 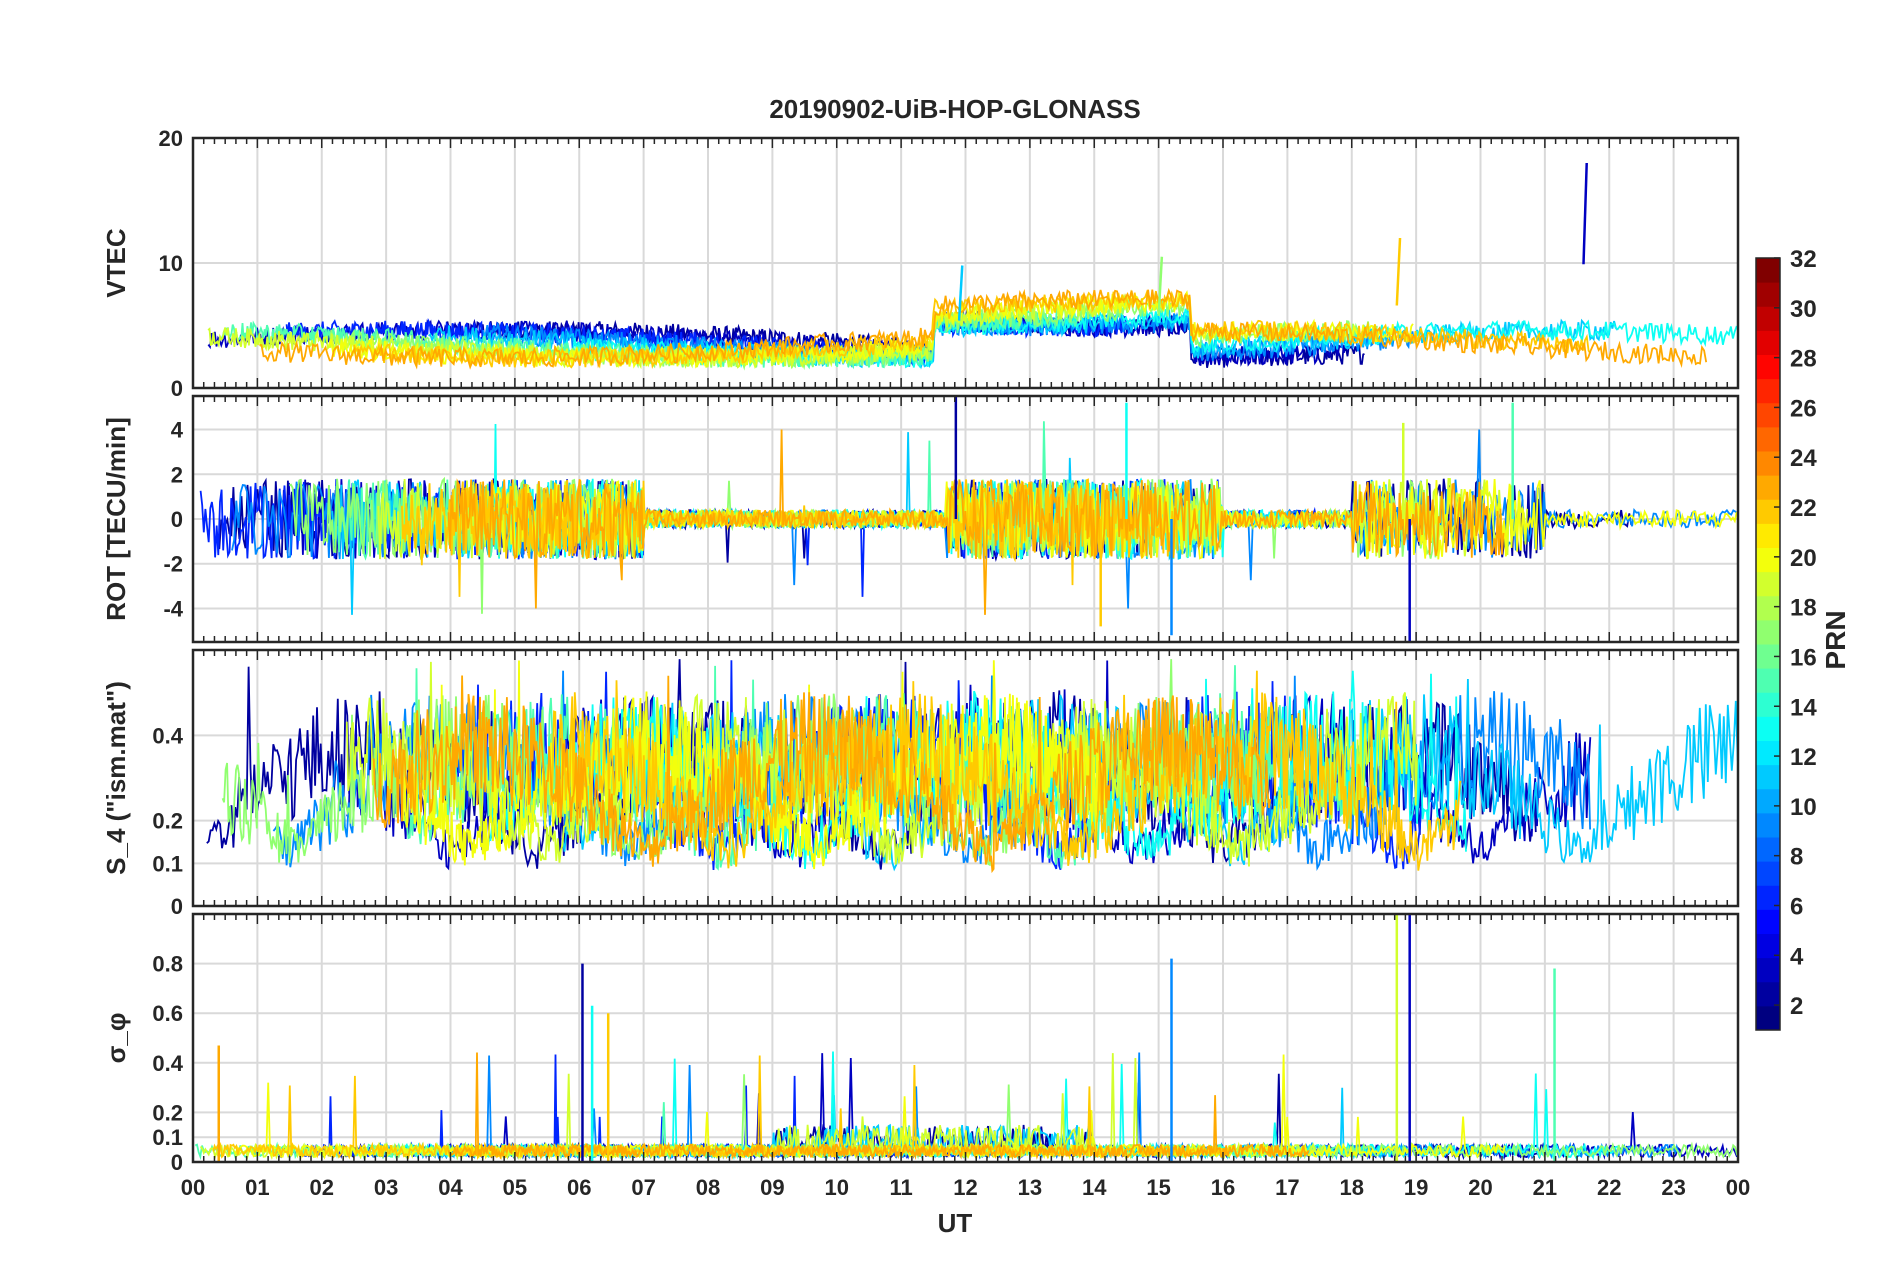 What do you see at coordinates (171, 263) in the screenshot?
I see `y-tick-label: 10` at bounding box center [171, 263].